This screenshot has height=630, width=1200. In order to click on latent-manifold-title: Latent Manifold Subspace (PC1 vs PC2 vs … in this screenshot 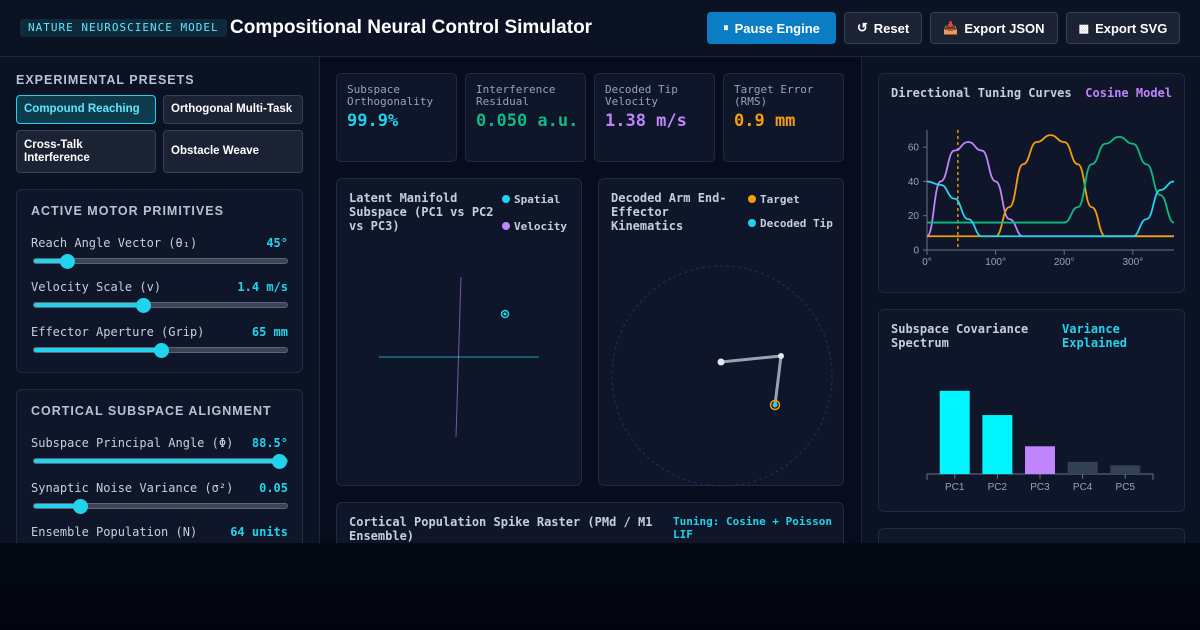, I will do `click(421, 212)`.